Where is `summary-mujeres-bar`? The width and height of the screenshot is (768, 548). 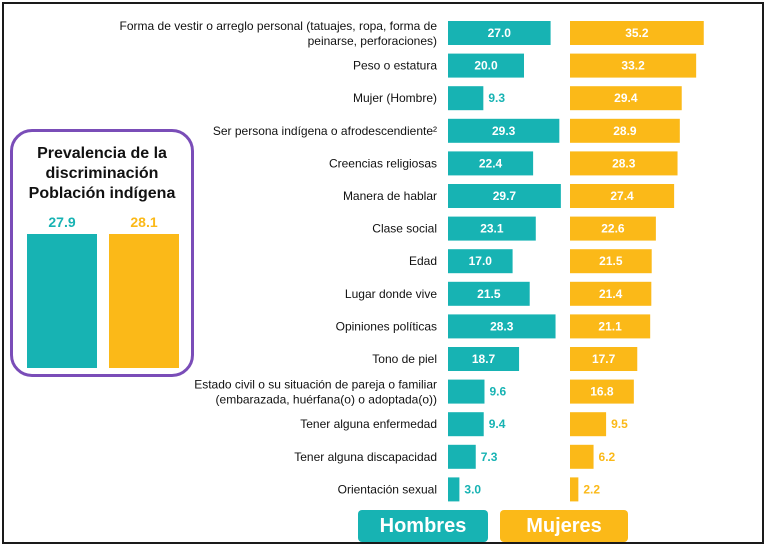 summary-mujeres-bar is located at coordinates (144, 300).